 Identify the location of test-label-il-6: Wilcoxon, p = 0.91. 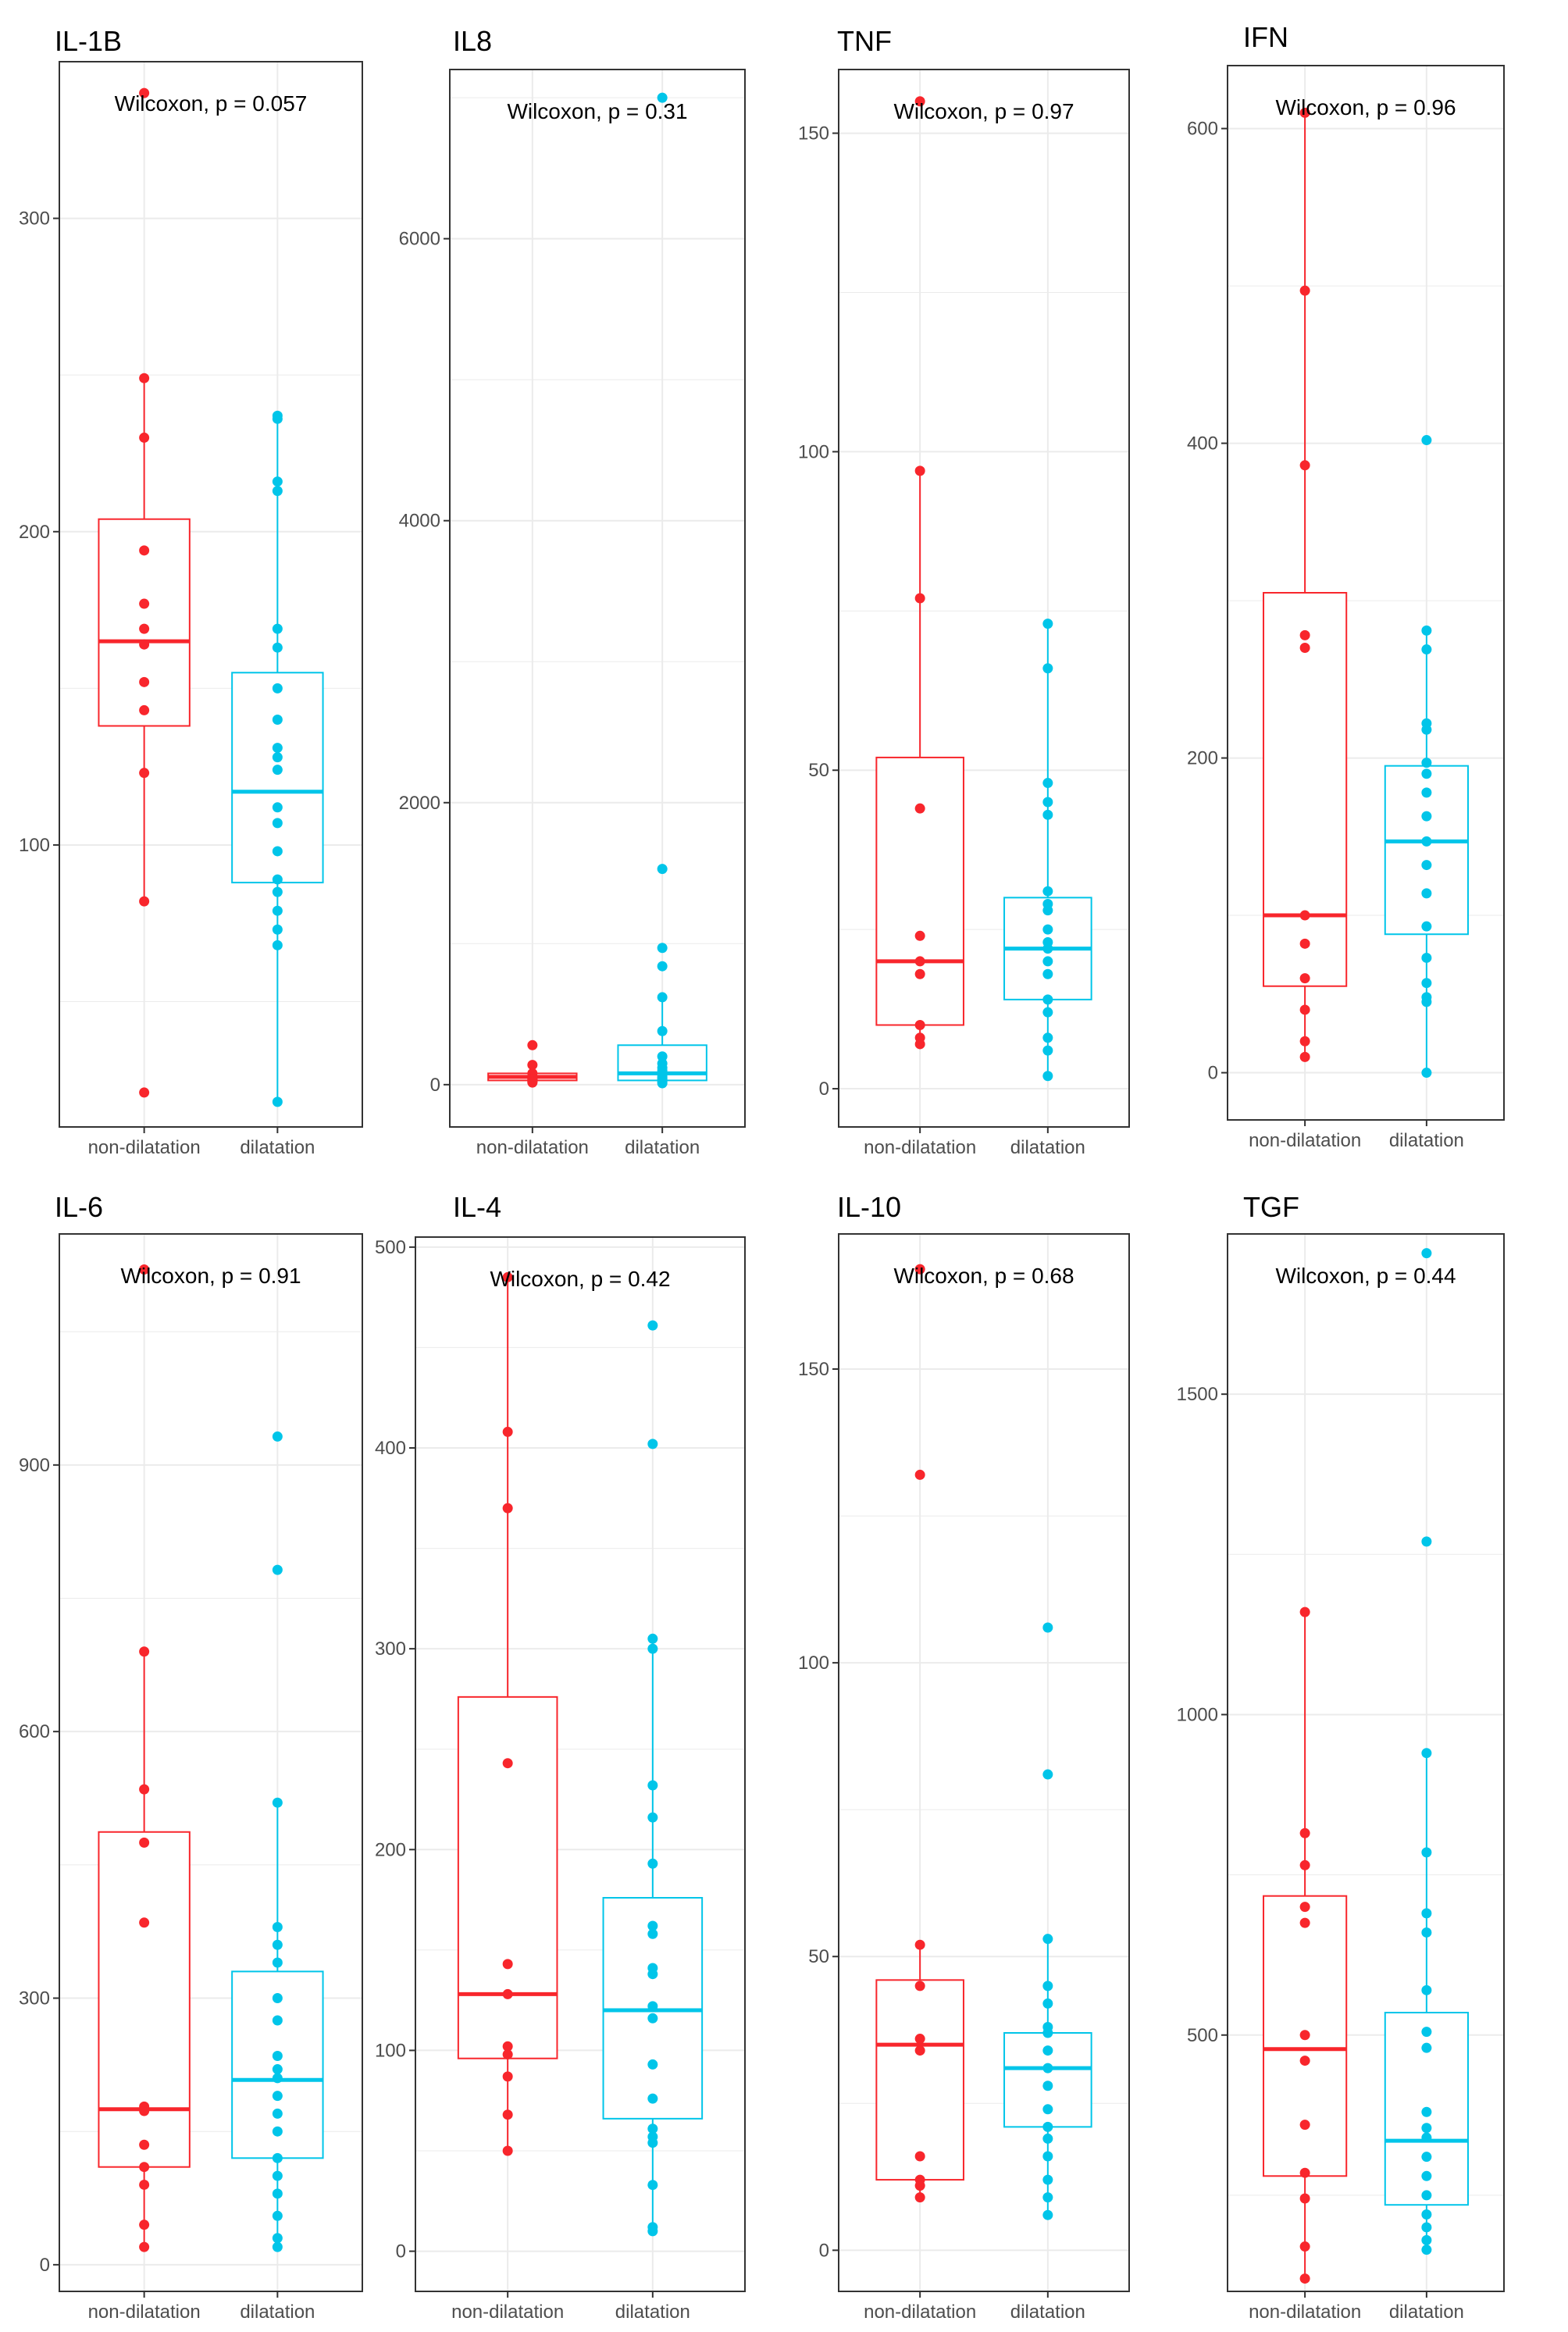
(210, 1276).